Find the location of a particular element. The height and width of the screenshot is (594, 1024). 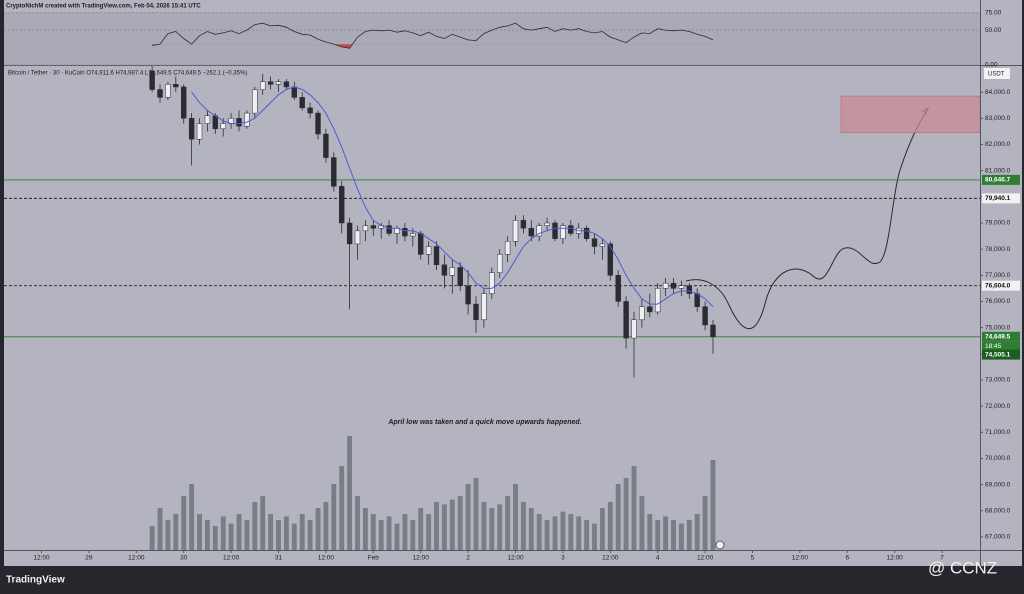

x-tick-label: 30 is located at coordinates (184, 558).